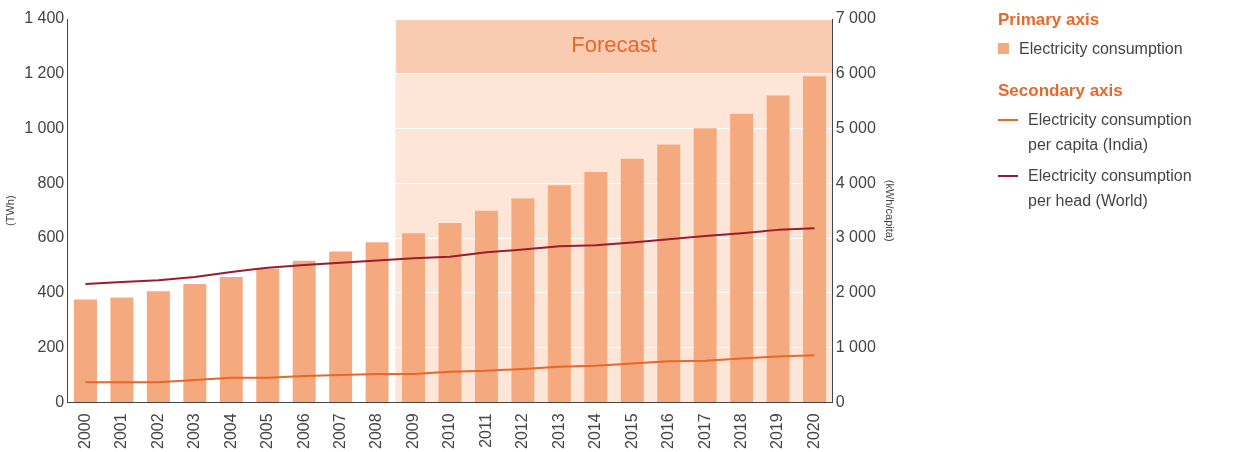 This screenshot has width=1235, height=452. What do you see at coordinates (303, 431) in the screenshot?
I see `x-tick-label: 2006` at bounding box center [303, 431].